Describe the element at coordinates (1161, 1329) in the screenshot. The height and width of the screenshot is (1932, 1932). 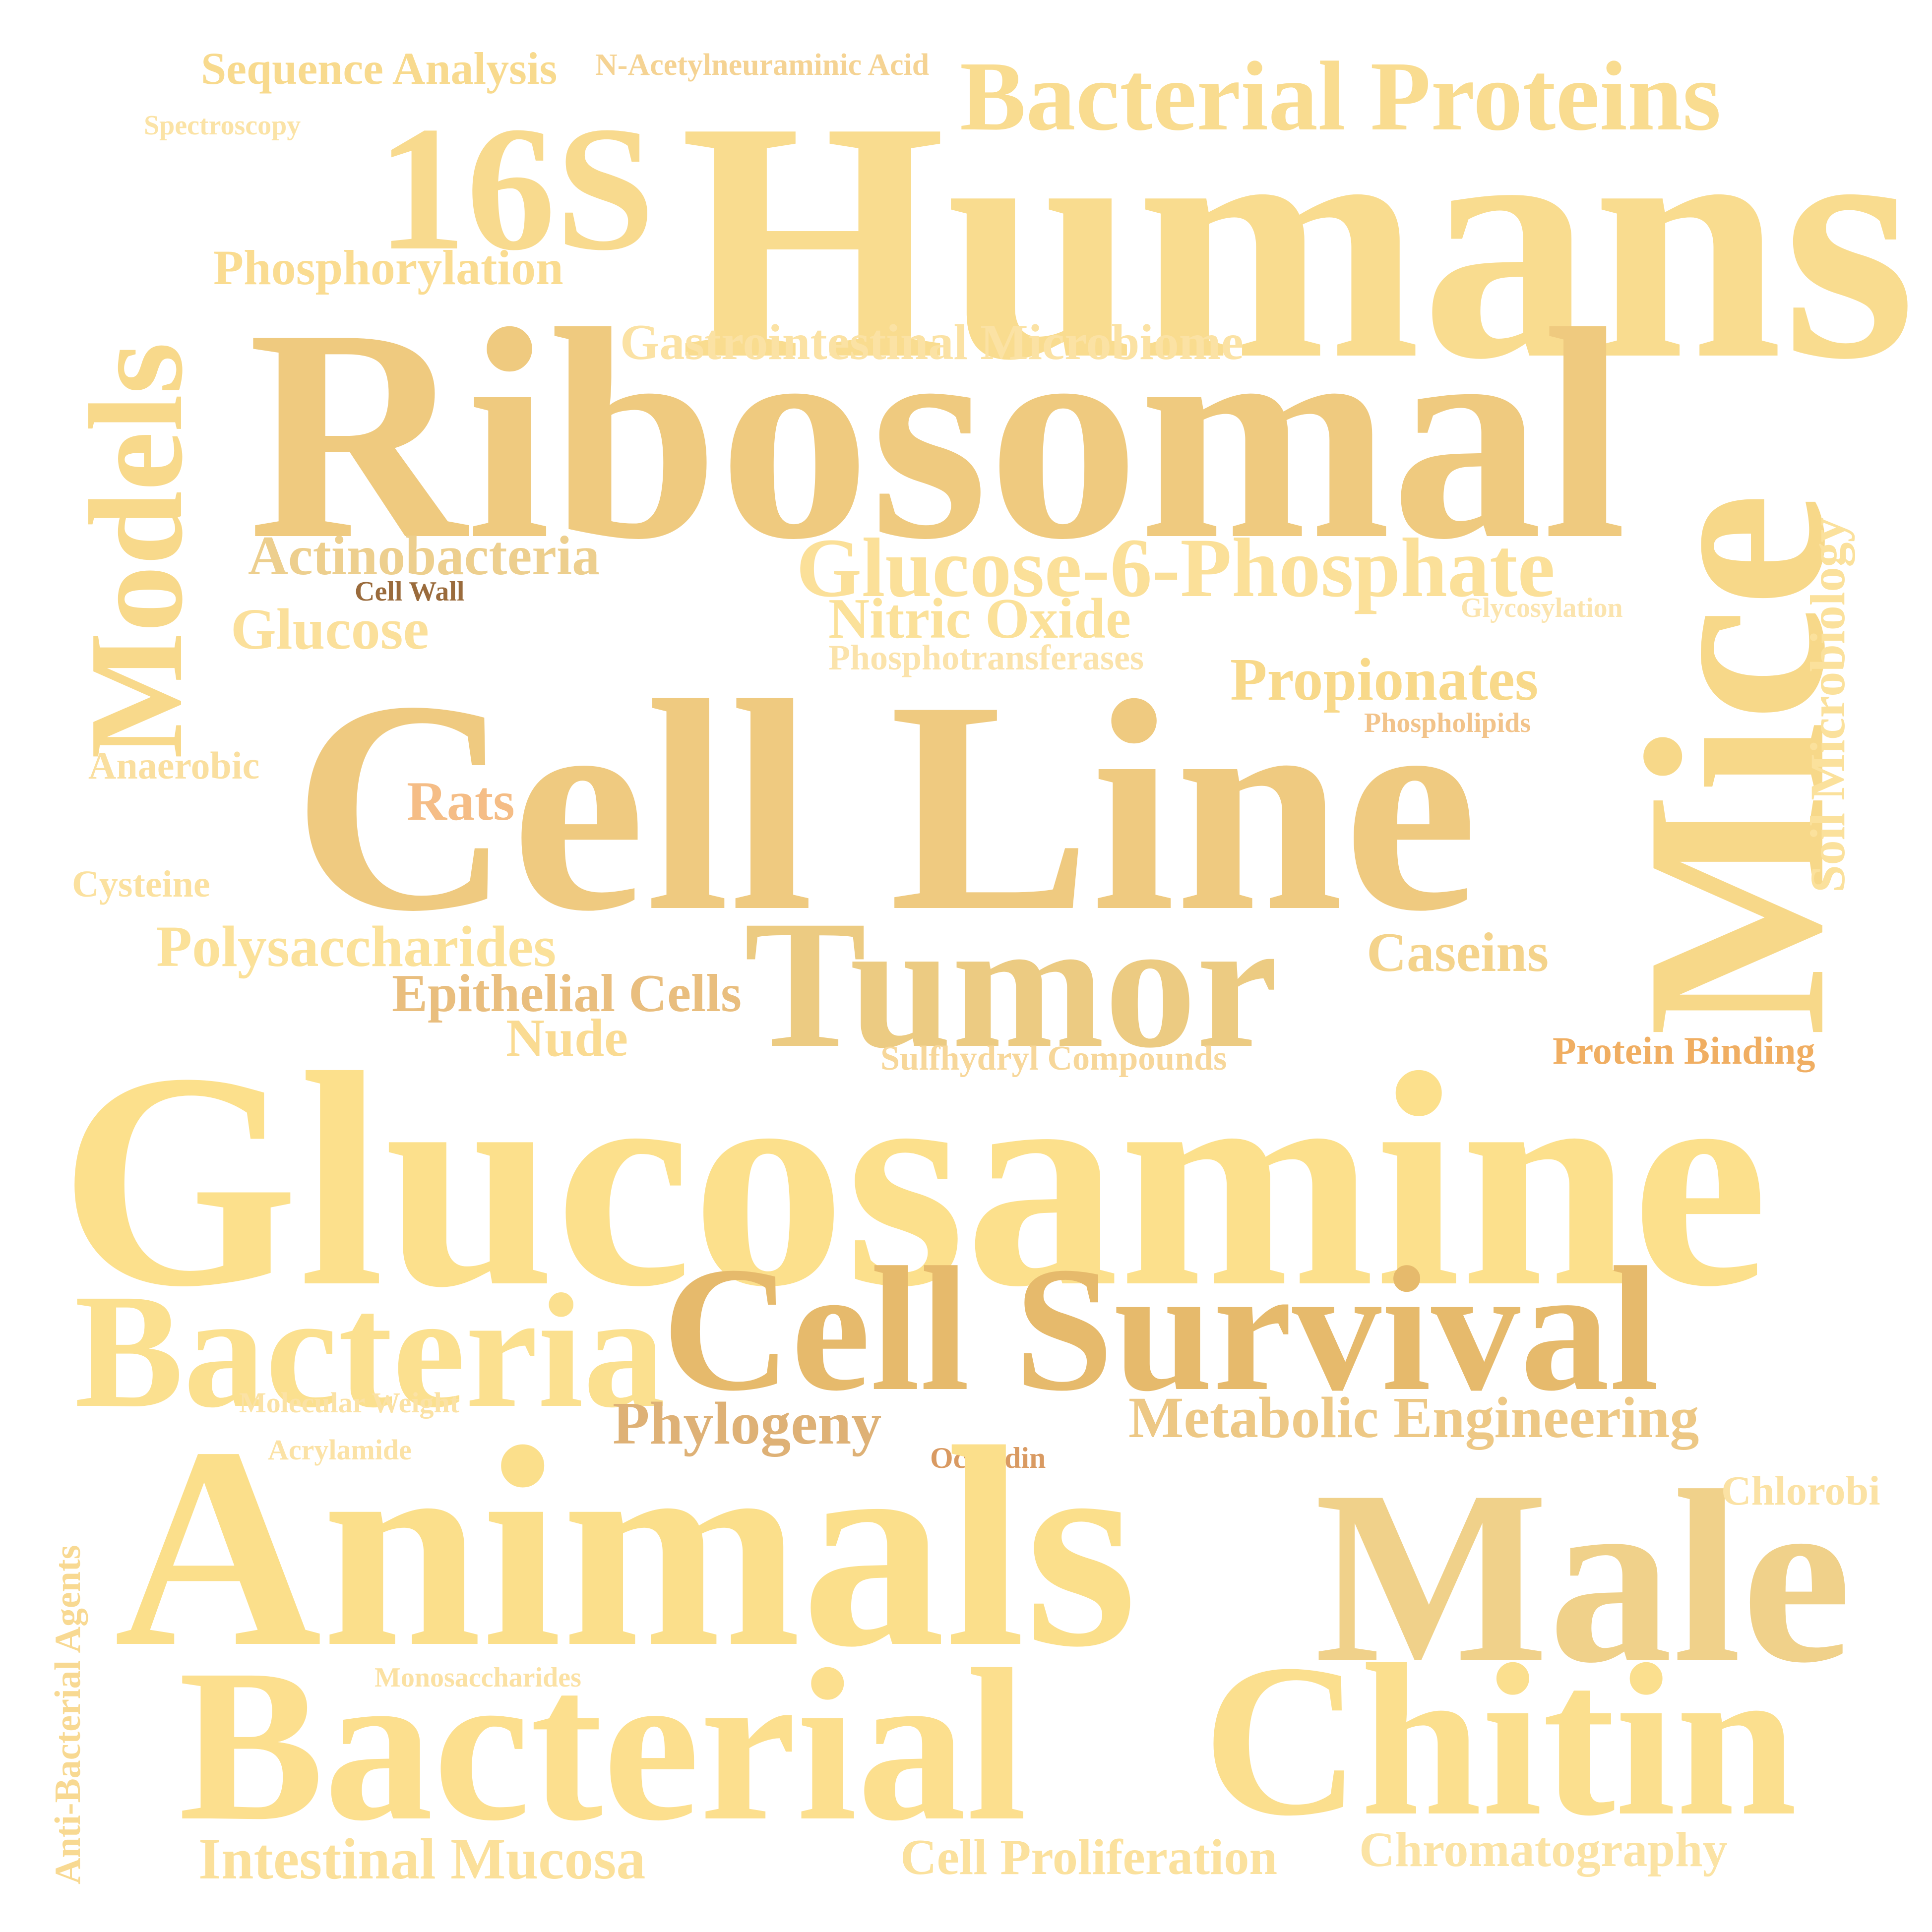
I see `word-cell-survival: Cell Survival` at that location.